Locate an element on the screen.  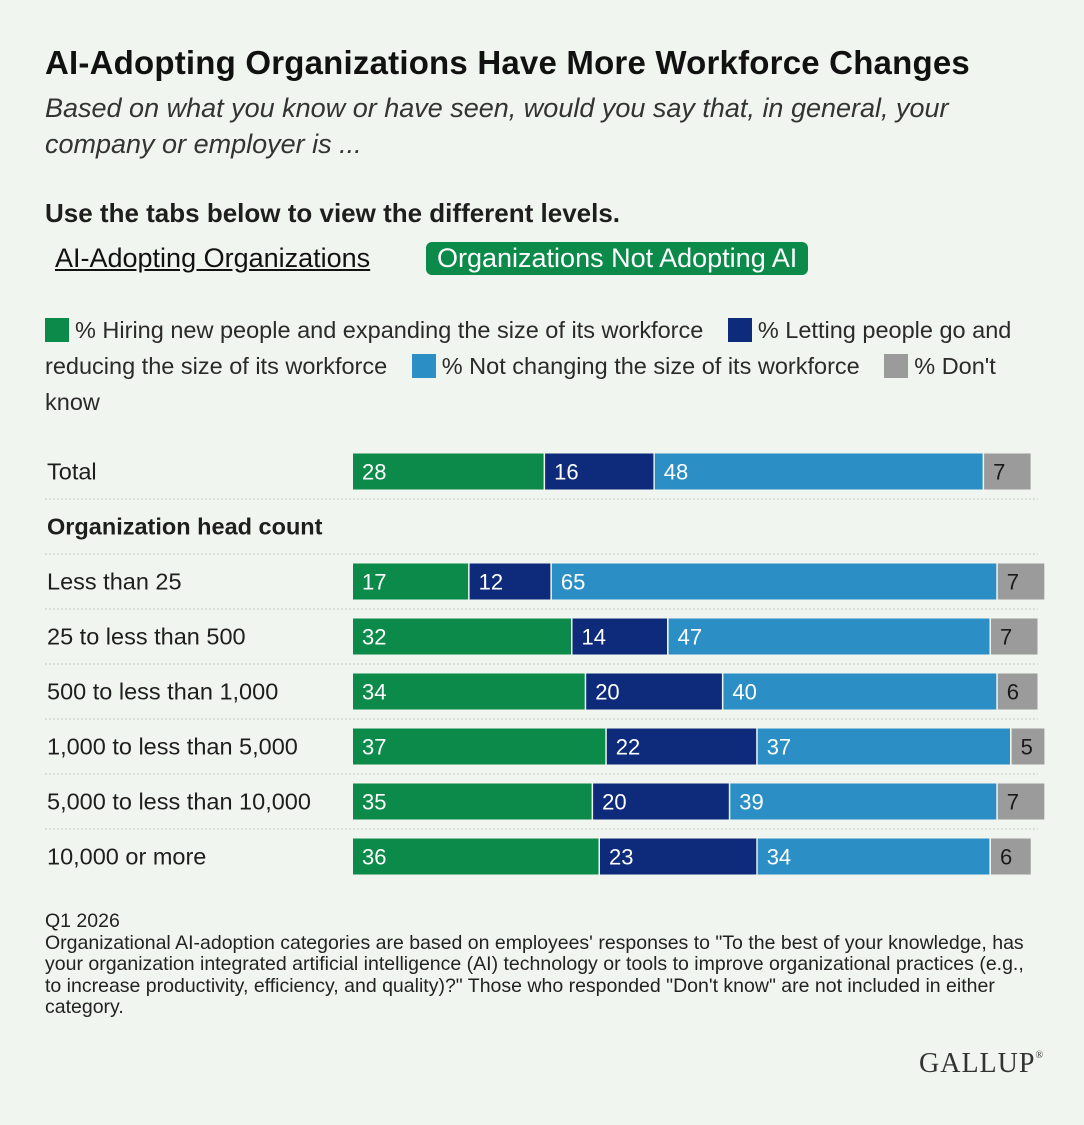
row-label: 10,000 or more is located at coordinates (126, 857).